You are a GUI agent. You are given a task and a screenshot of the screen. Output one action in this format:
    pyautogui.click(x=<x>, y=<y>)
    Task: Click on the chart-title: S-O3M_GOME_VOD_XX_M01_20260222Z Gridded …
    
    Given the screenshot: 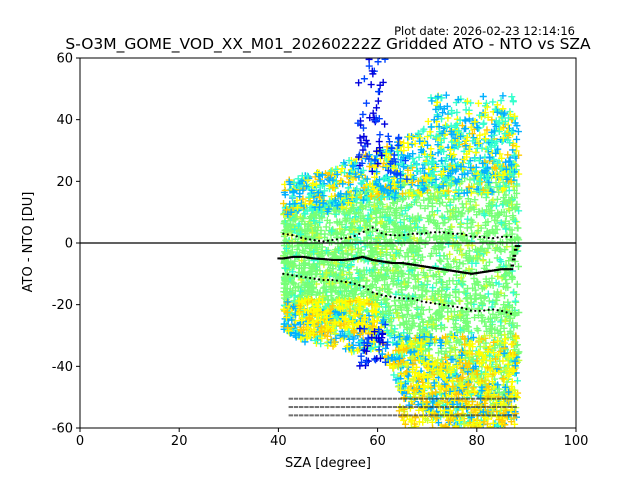 What is the action you would take?
    pyautogui.click(x=328, y=44)
    